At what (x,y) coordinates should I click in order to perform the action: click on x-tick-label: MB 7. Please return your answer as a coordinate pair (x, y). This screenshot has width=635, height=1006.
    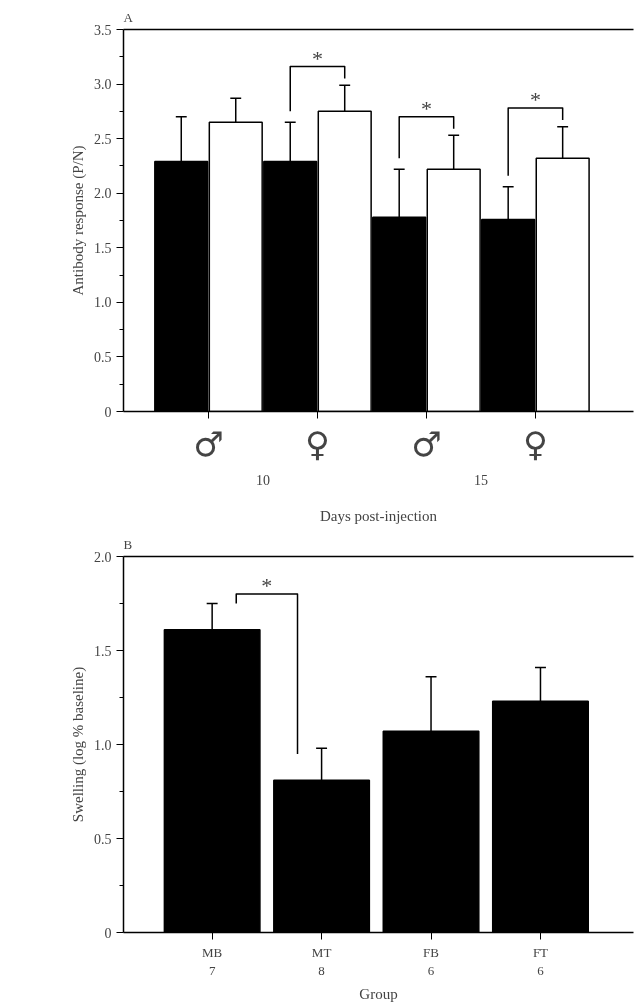
    Looking at the image, I should click on (212, 961).